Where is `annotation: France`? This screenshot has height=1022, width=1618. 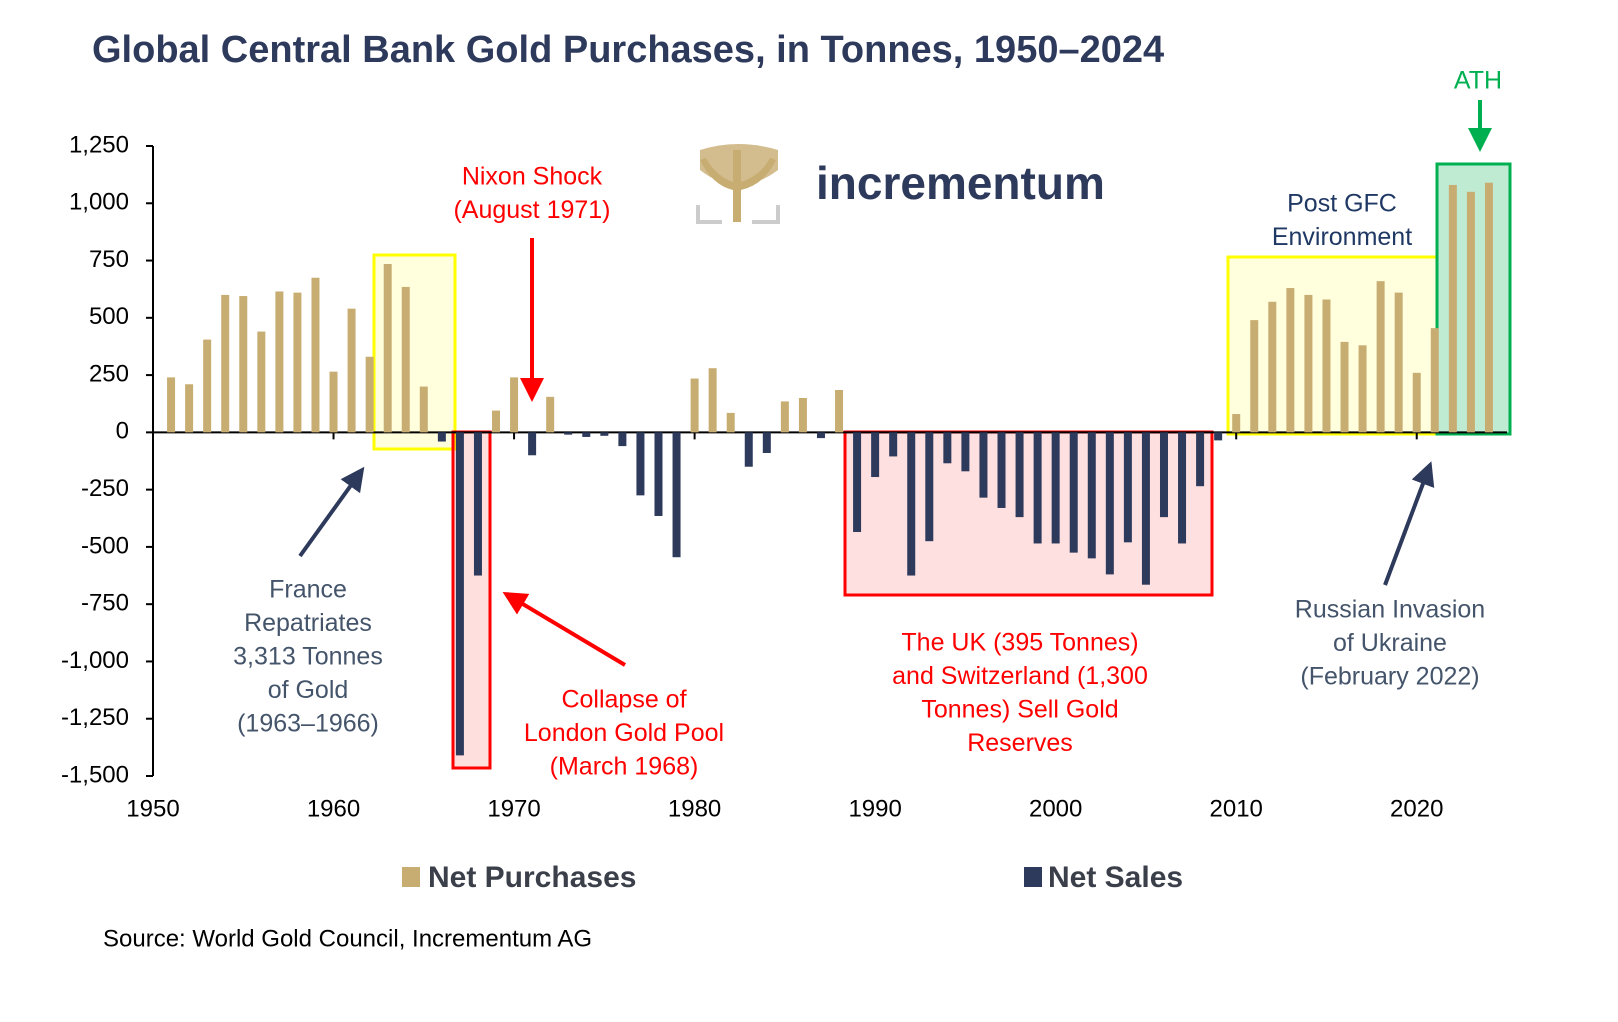
annotation: France is located at coordinates (308, 590).